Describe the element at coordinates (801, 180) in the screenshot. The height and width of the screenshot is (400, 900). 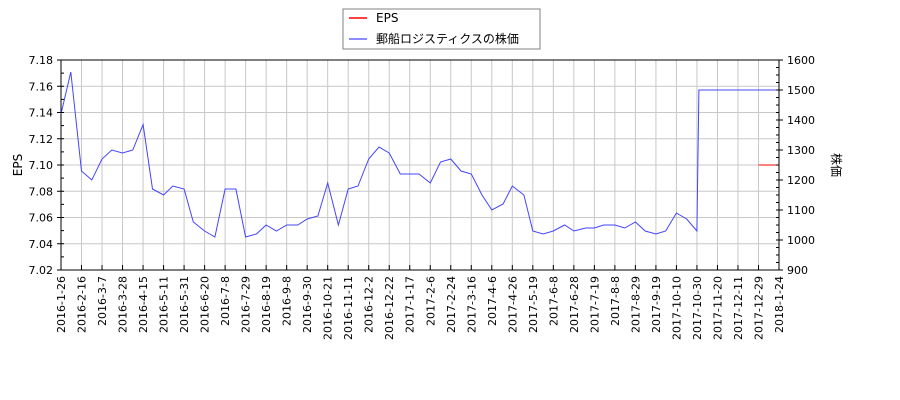
I see `right-tick-label: 1200` at that location.